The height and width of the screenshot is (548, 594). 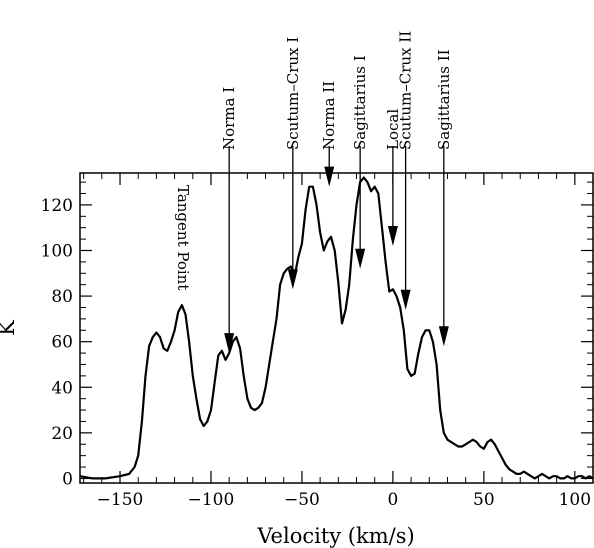 I want to click on annotation-label: Norma I, so click(x=229, y=118).